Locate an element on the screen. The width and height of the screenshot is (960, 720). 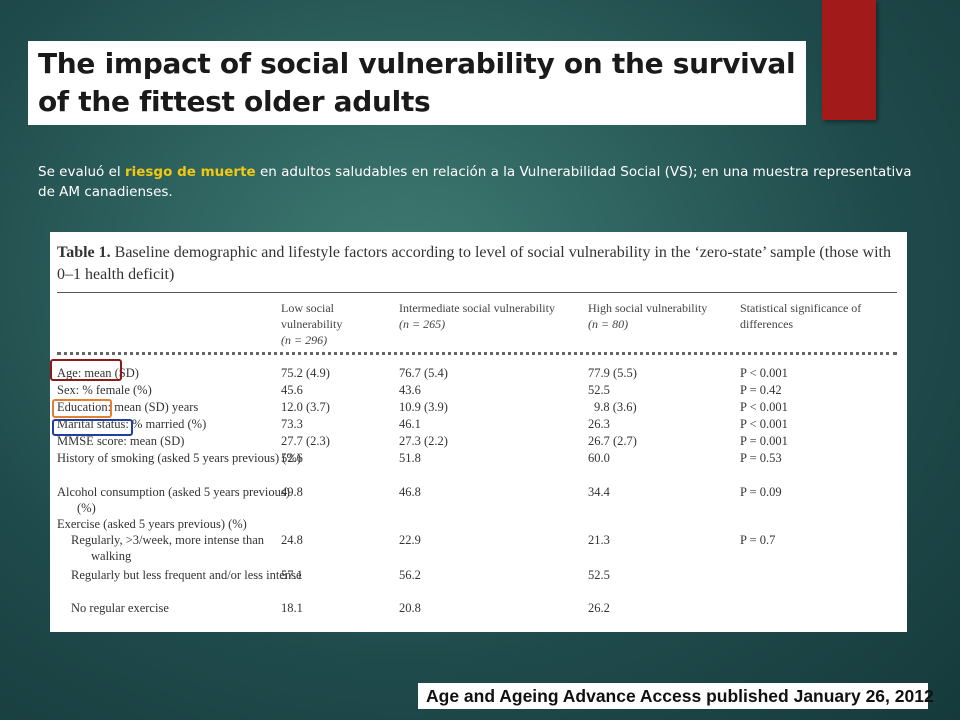
cell-low: 12.0 (3.7) is located at coordinates (305, 407).